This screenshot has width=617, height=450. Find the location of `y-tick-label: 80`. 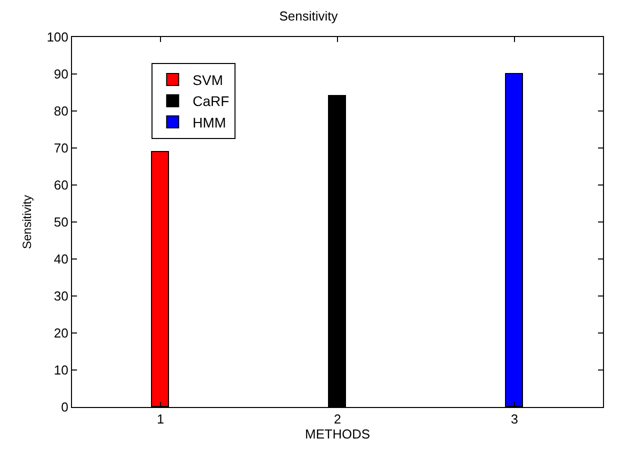

y-tick-label: 80 is located at coordinates (61, 111).